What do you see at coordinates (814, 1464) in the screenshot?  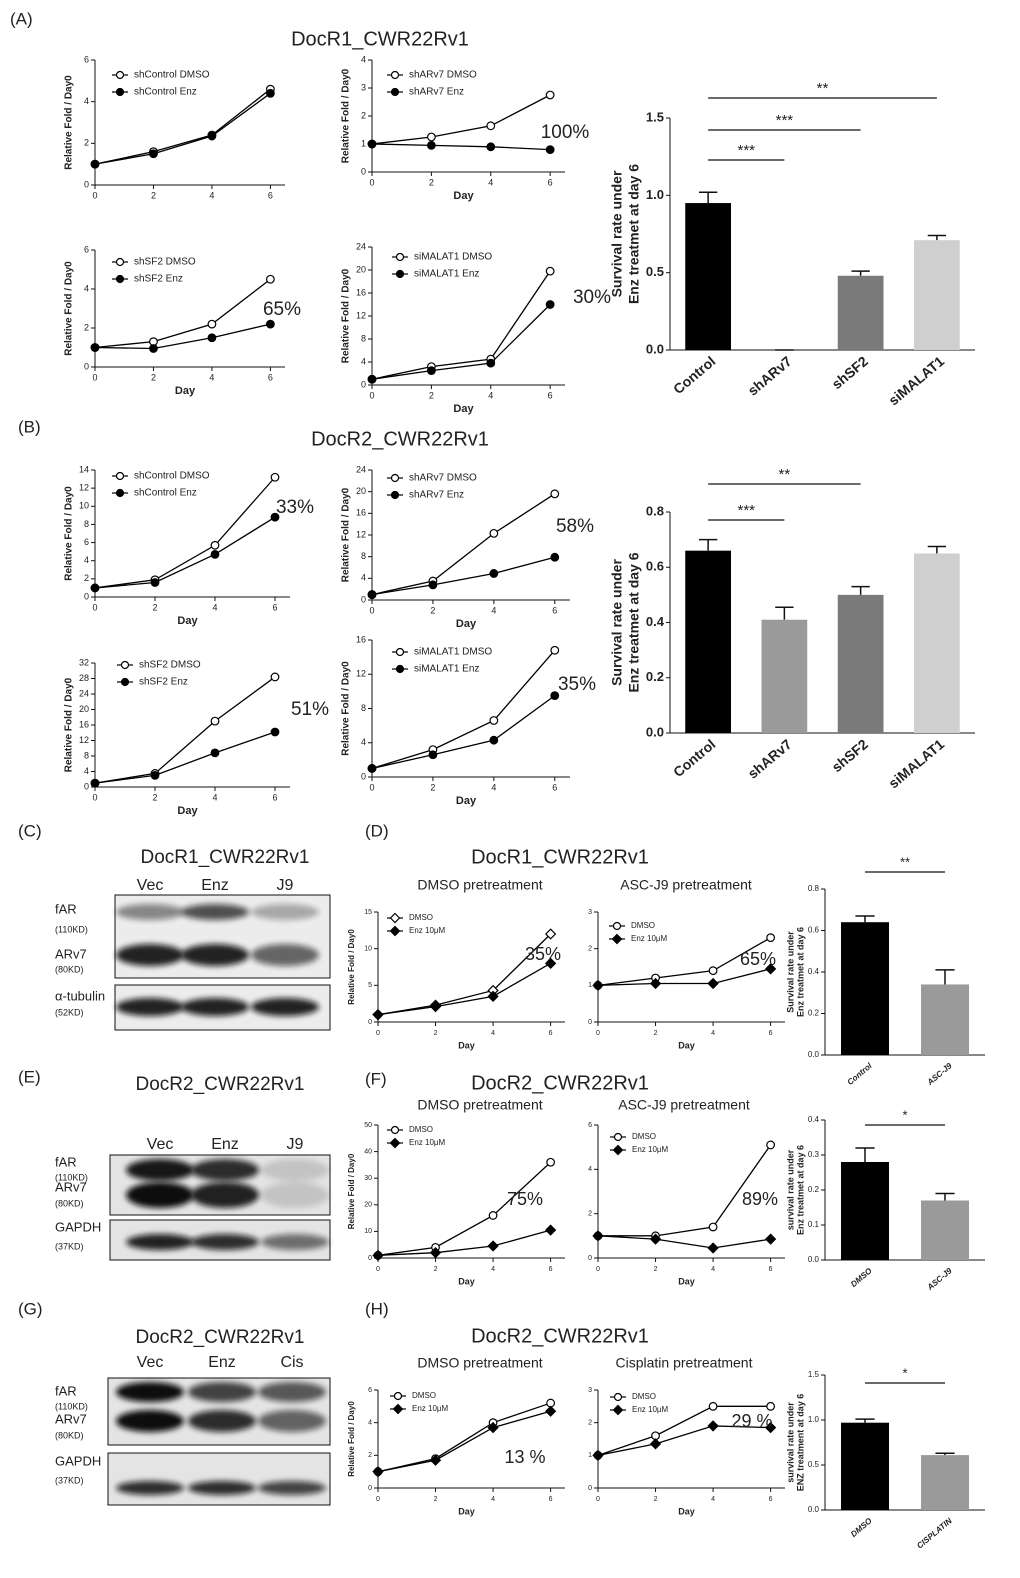 I see `y-tick-label: 0.5` at bounding box center [814, 1464].